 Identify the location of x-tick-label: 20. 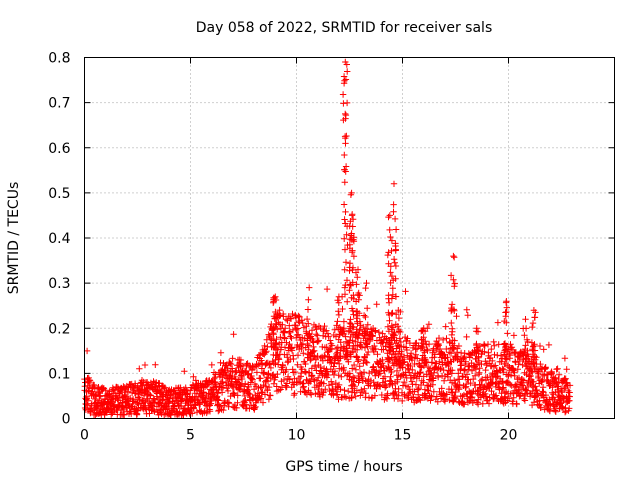
(509, 436).